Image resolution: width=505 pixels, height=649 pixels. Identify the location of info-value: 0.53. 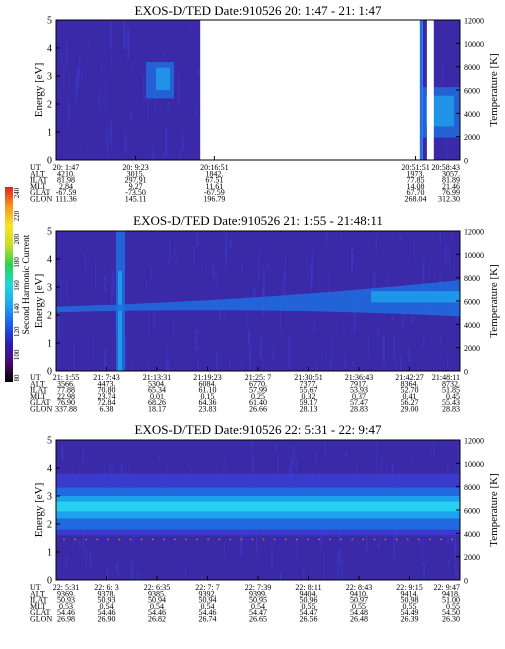
(66, 606).